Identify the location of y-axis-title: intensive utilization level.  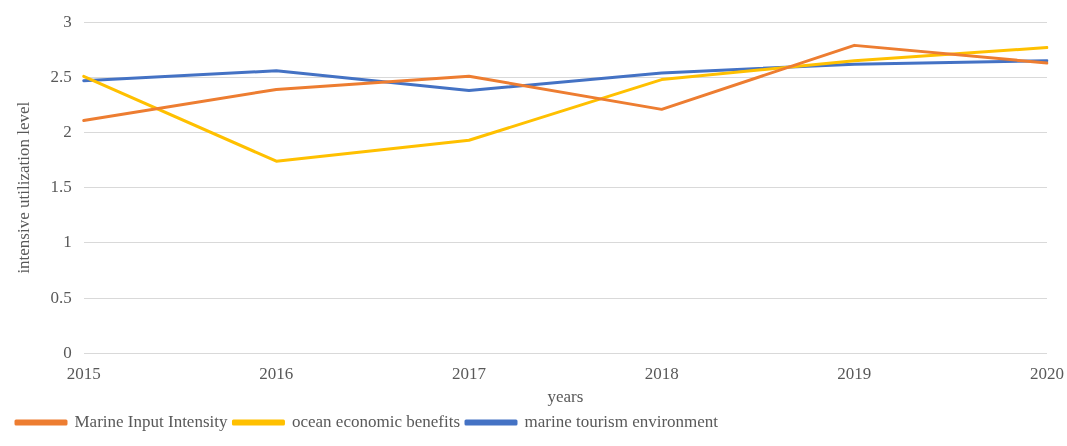
(23, 187).